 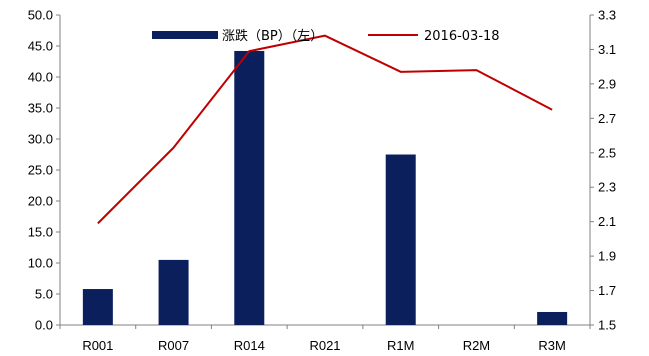 What do you see at coordinates (40, 139) in the screenshot?
I see `y-left-tick-label: 30.0` at bounding box center [40, 139].